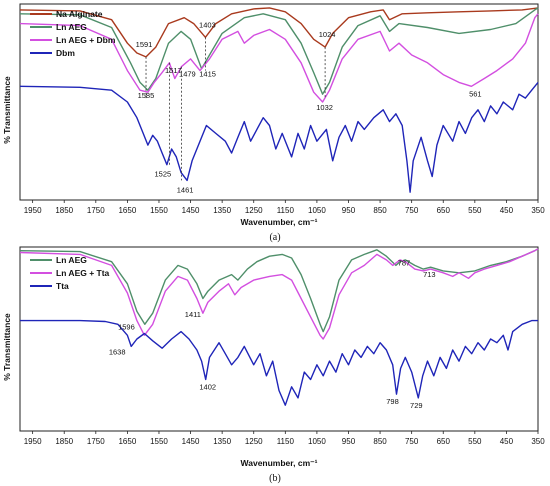 Image resolution: width=550 pixels, height=486 pixels. I want to click on peak-label: 561, so click(475, 93).